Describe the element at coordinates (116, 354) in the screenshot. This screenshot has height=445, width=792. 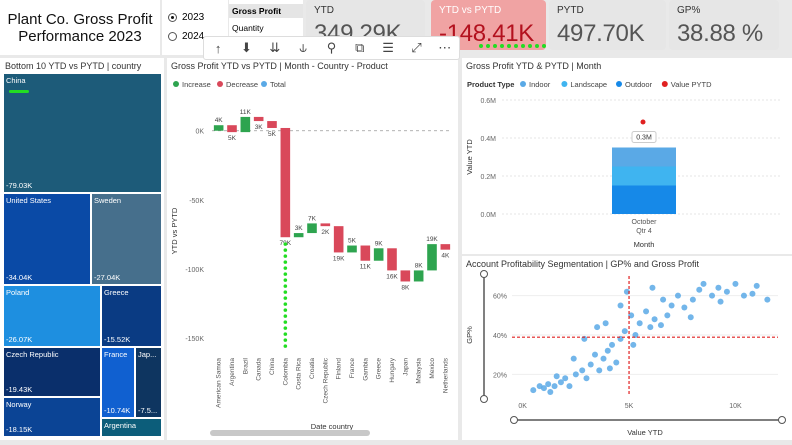
I see `treemap-tile-name: France` at that location.